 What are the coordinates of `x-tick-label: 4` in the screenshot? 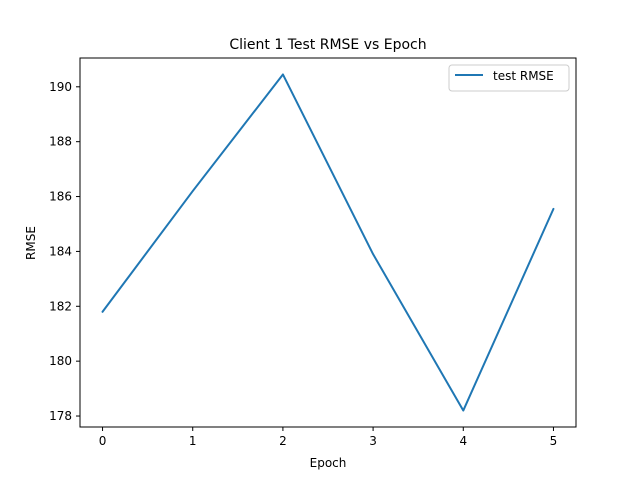 It's located at (463, 441).